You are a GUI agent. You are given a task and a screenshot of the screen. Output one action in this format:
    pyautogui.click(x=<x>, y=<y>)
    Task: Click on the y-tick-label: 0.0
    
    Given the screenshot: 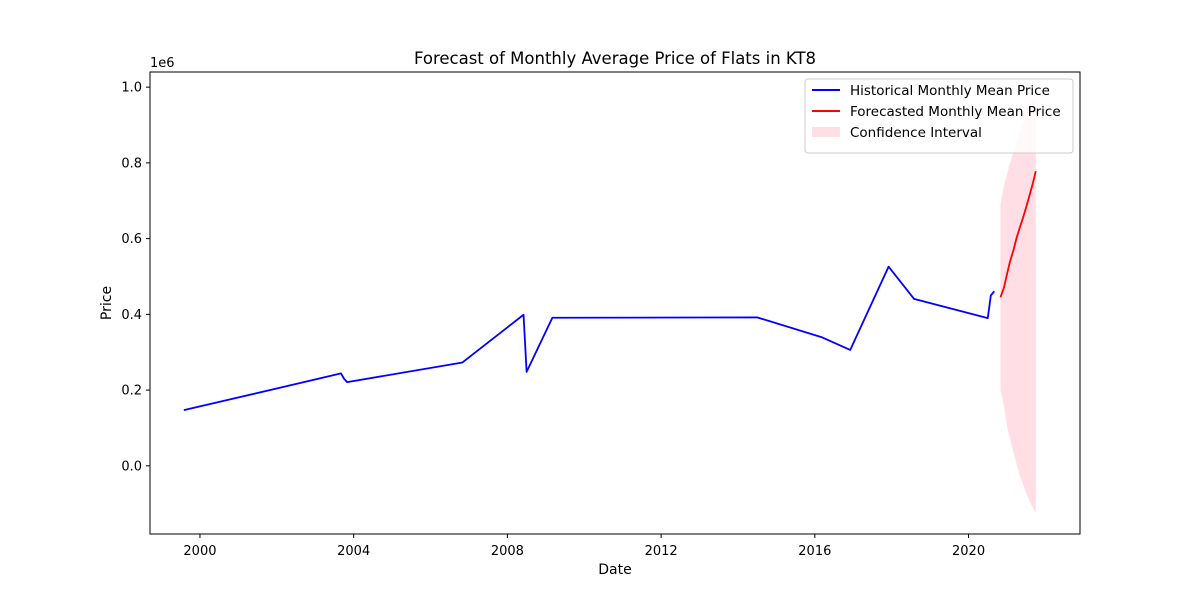 What is the action you would take?
    pyautogui.click(x=131, y=466)
    